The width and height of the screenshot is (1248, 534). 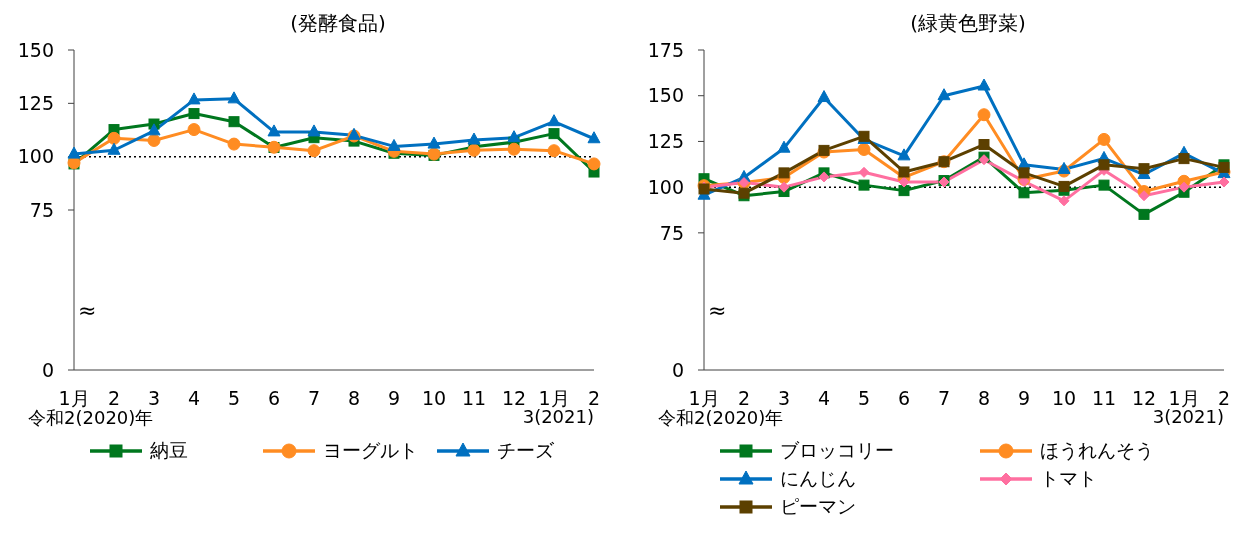 What do you see at coordinates (169, 450) in the screenshot?
I see `legend-label: 納豆` at bounding box center [169, 450].